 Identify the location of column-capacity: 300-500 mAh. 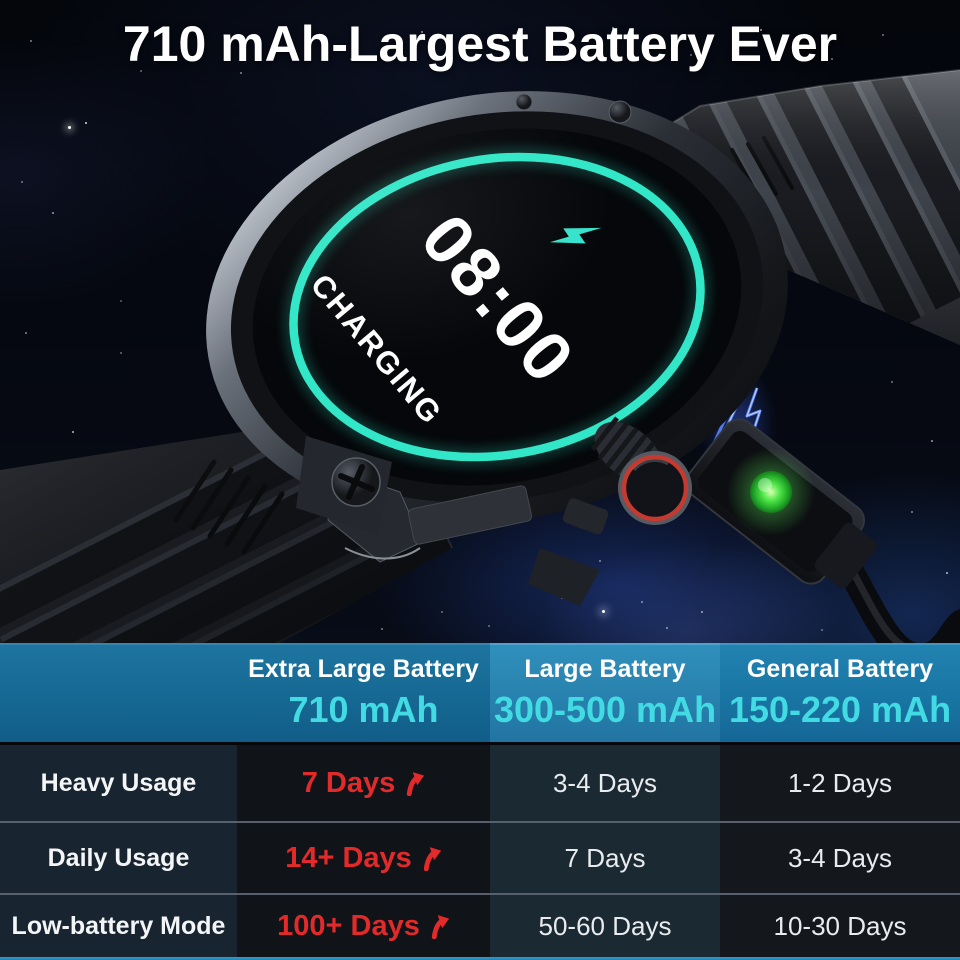
(605, 709).